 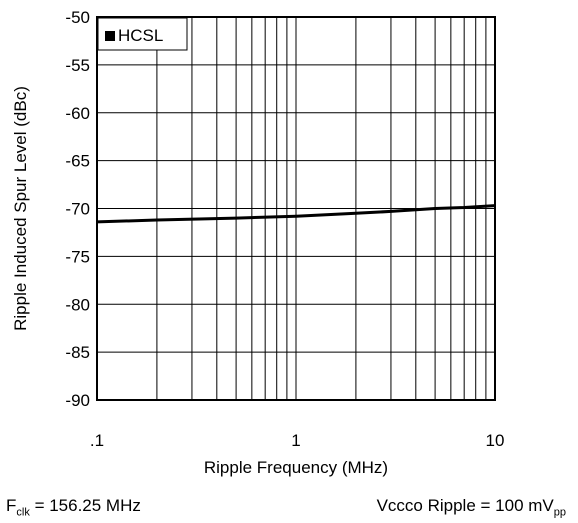 I want to click on footnote-ripple-sub: pp, so click(x=559, y=512).